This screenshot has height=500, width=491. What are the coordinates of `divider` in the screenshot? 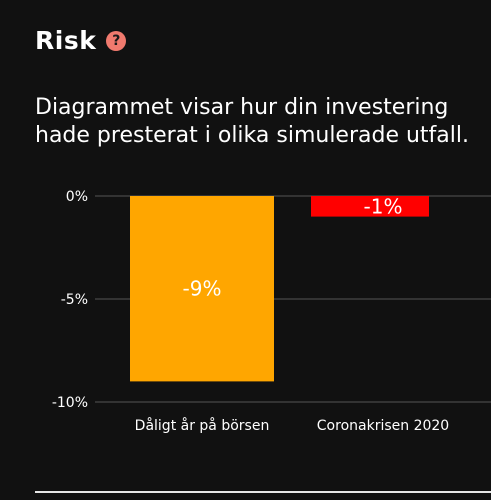 It's located at (263, 492).